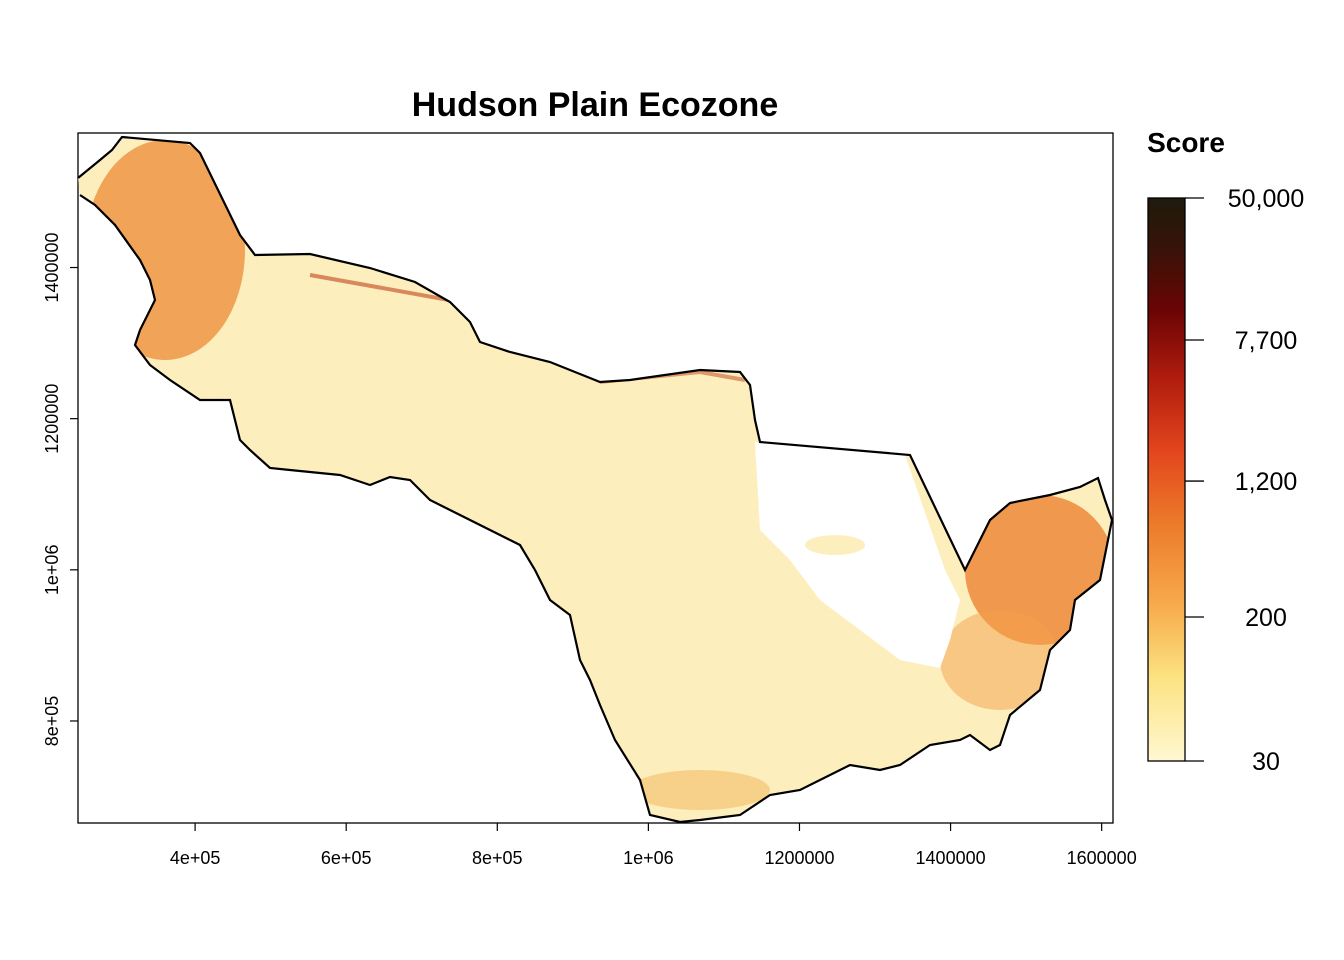  I want to click on y-tick-label: 1400000, so click(52, 267).